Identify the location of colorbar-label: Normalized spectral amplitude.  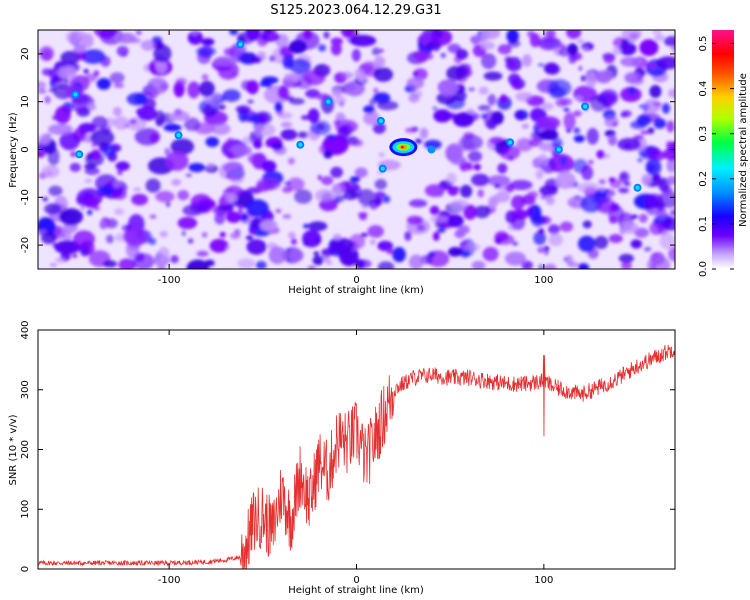
(743, 150).